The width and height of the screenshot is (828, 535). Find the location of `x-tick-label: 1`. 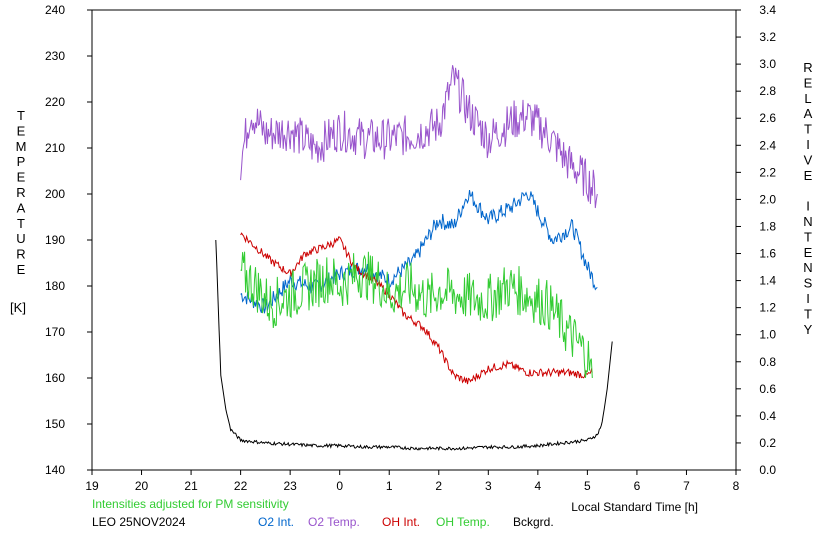

x-tick-label: 1 is located at coordinates (389, 486).